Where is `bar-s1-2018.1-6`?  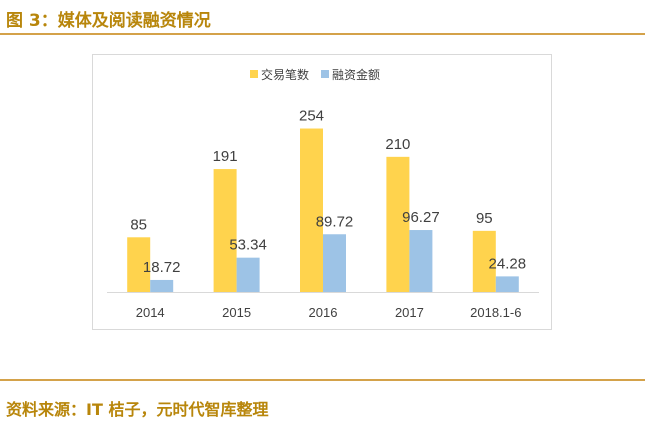 bar-s1-2018.1-6 is located at coordinates (507, 284).